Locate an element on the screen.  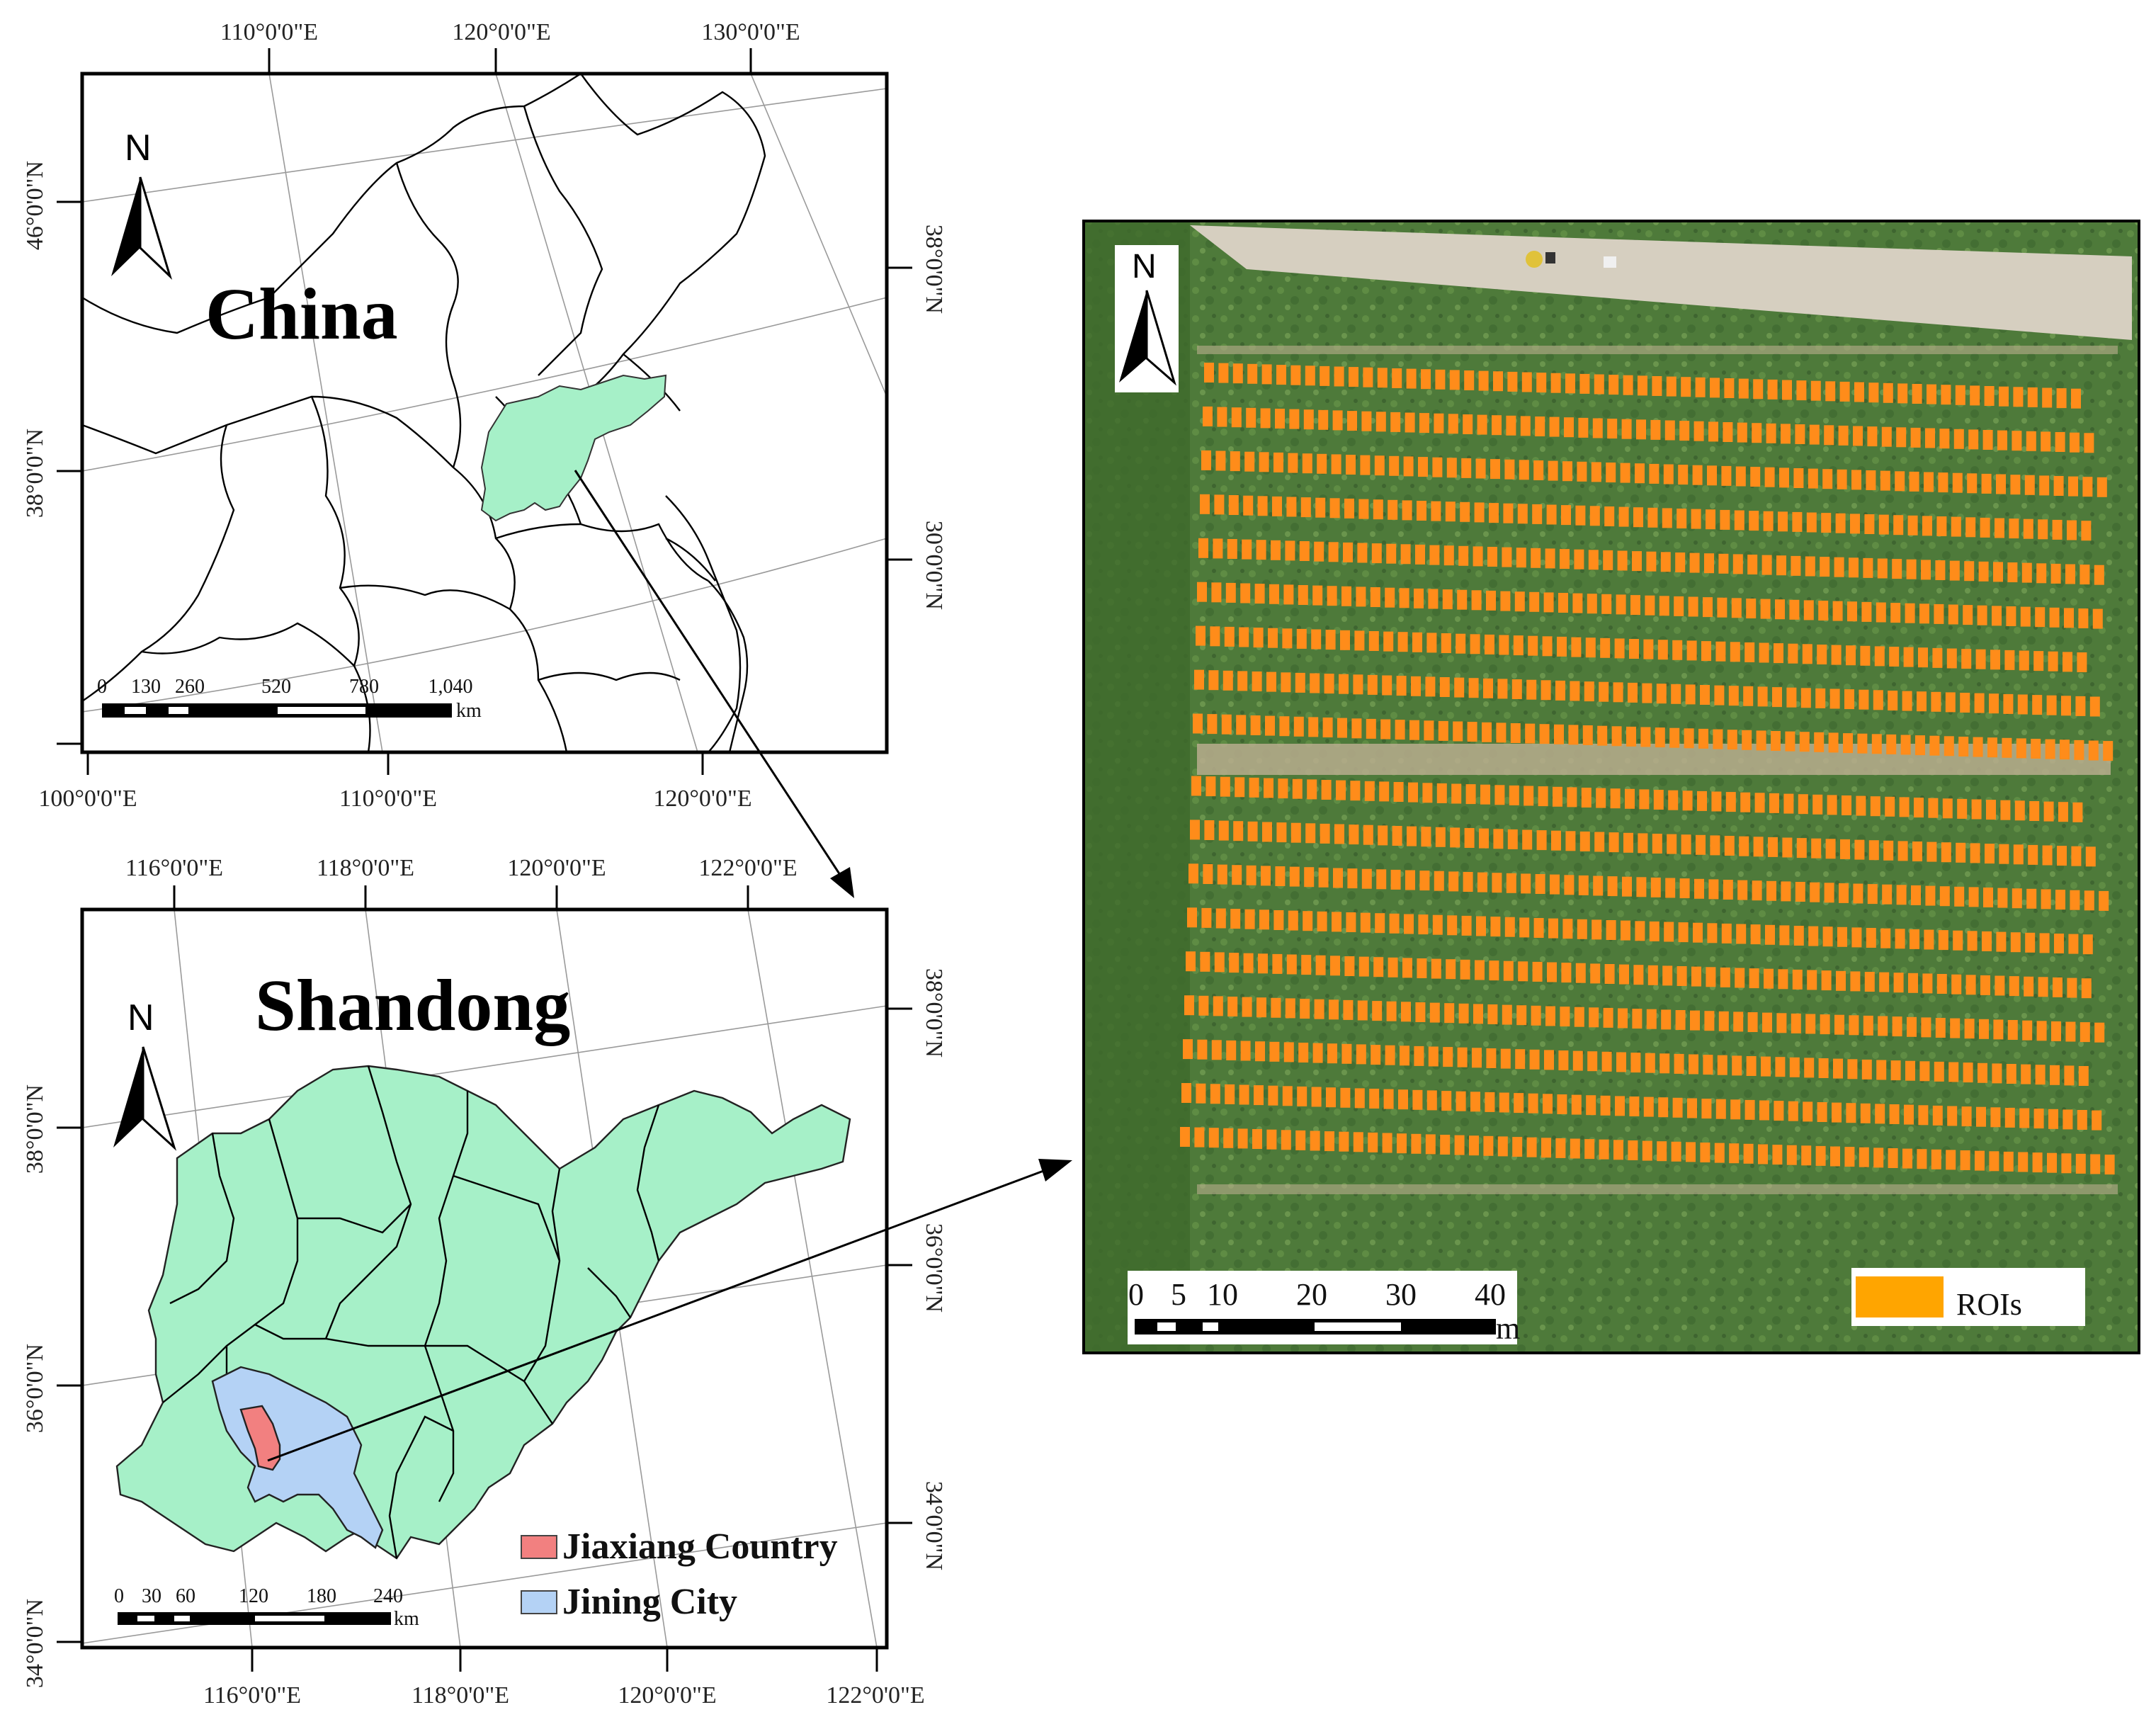
shandong-scale-label-4: 180 is located at coordinates (321, 1596).